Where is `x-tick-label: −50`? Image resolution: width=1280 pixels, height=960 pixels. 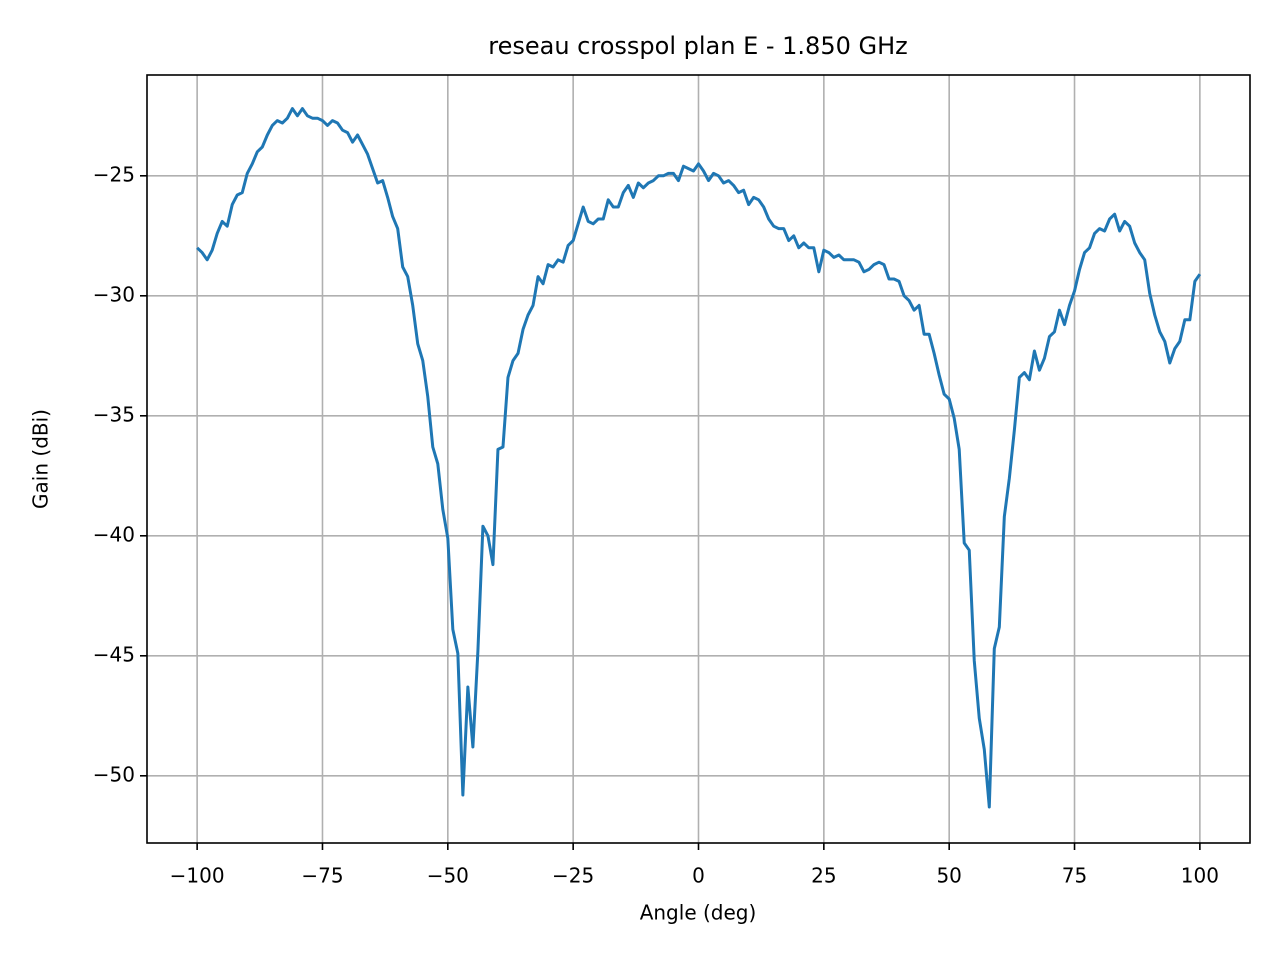 x-tick-label: −50 is located at coordinates (448, 876).